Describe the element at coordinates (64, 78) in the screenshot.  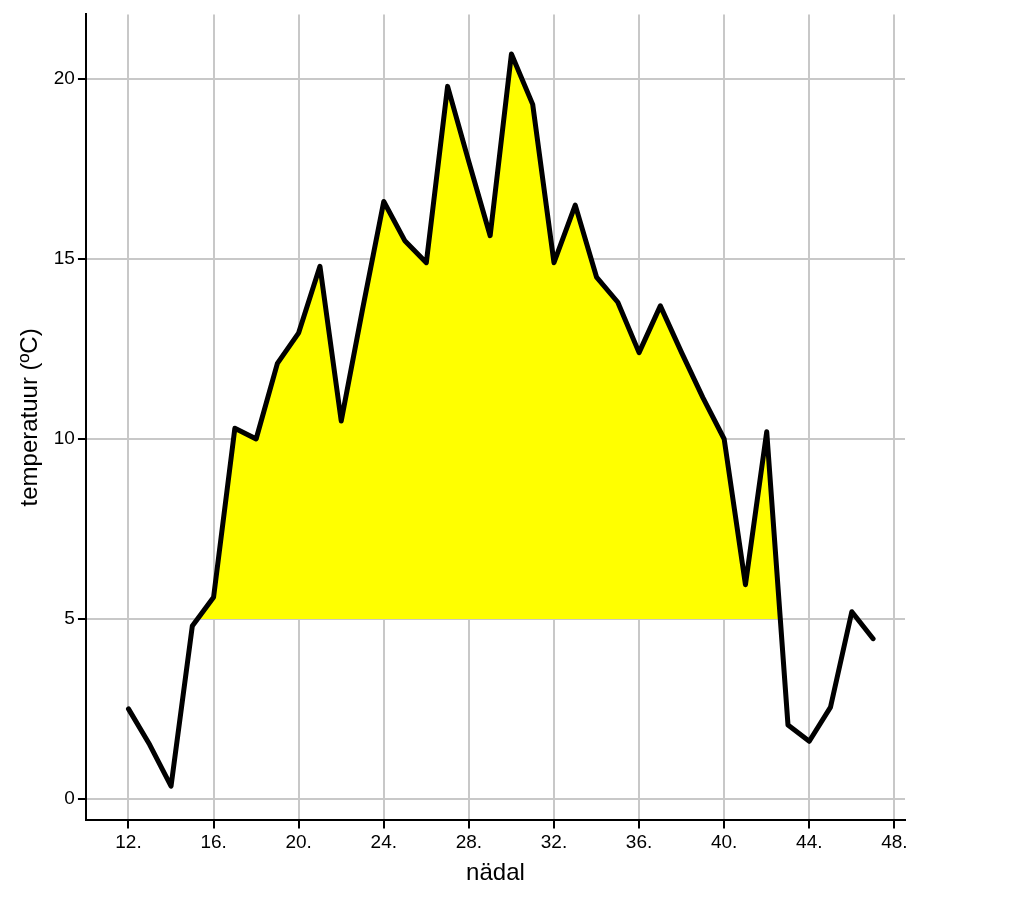
I see `y-tick-label: 20` at that location.